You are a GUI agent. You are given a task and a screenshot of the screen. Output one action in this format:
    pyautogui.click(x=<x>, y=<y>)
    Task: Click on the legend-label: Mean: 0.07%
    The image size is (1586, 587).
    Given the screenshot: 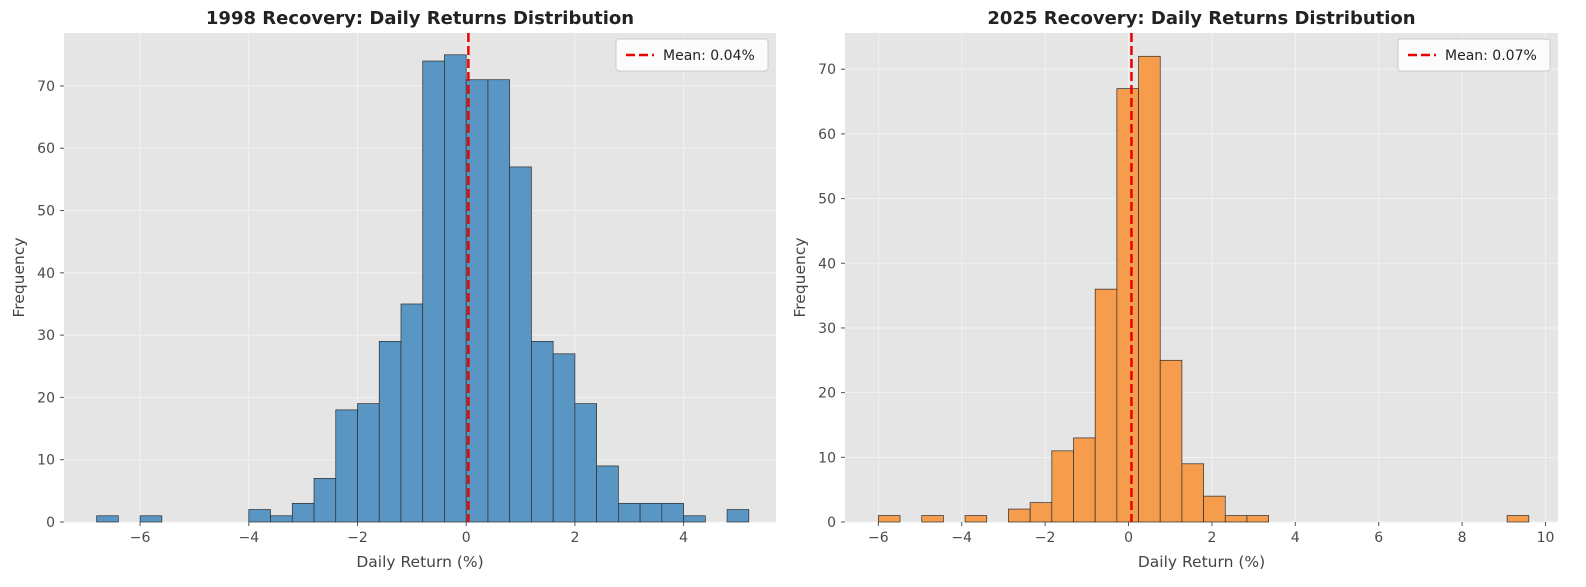 What is the action you would take?
    pyautogui.click(x=1491, y=56)
    